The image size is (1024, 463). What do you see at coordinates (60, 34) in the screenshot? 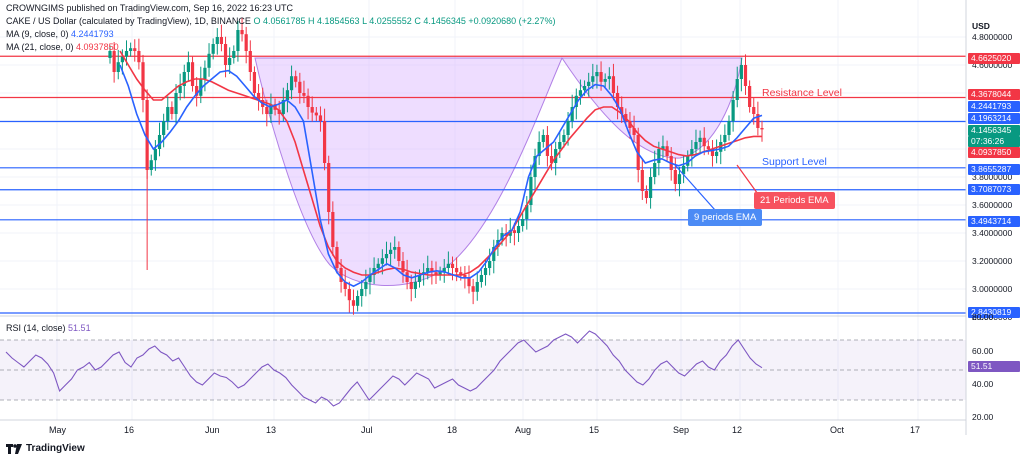
I see `ma9-legend: MA (9, close, 0) 4.2441793` at bounding box center [60, 34].